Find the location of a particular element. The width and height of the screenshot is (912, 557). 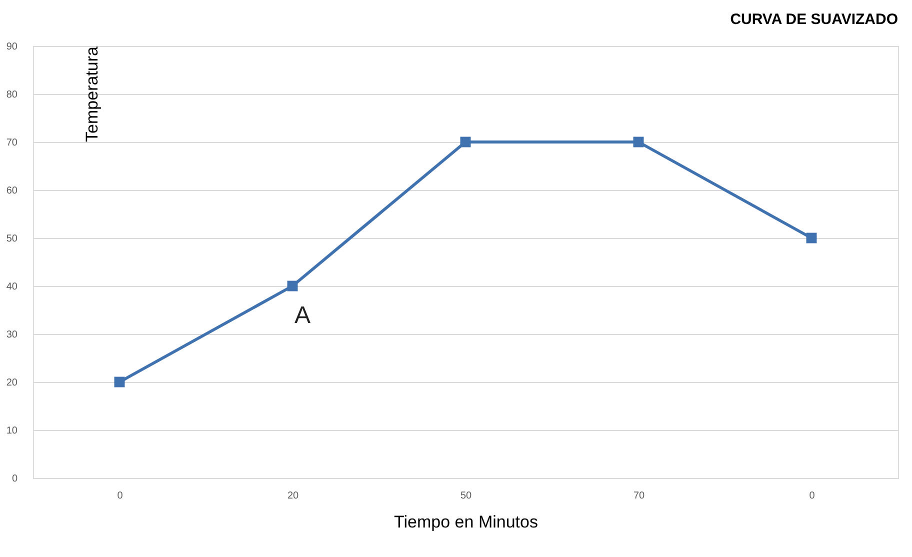

x-tick-label: 70 is located at coordinates (639, 496).